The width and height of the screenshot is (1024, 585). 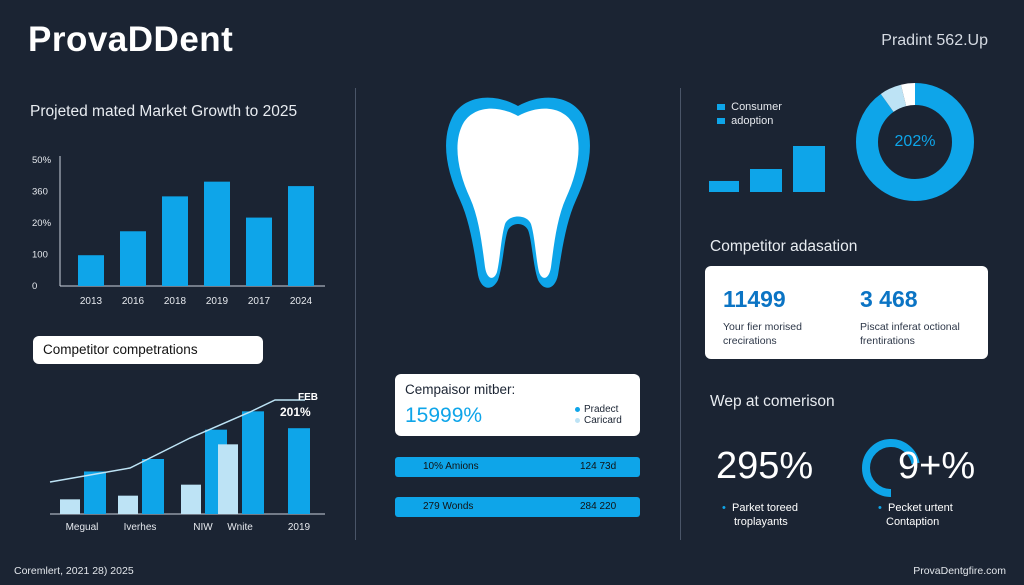 I want to click on big-stat-2-line-2: Contaption, so click(x=913, y=522).